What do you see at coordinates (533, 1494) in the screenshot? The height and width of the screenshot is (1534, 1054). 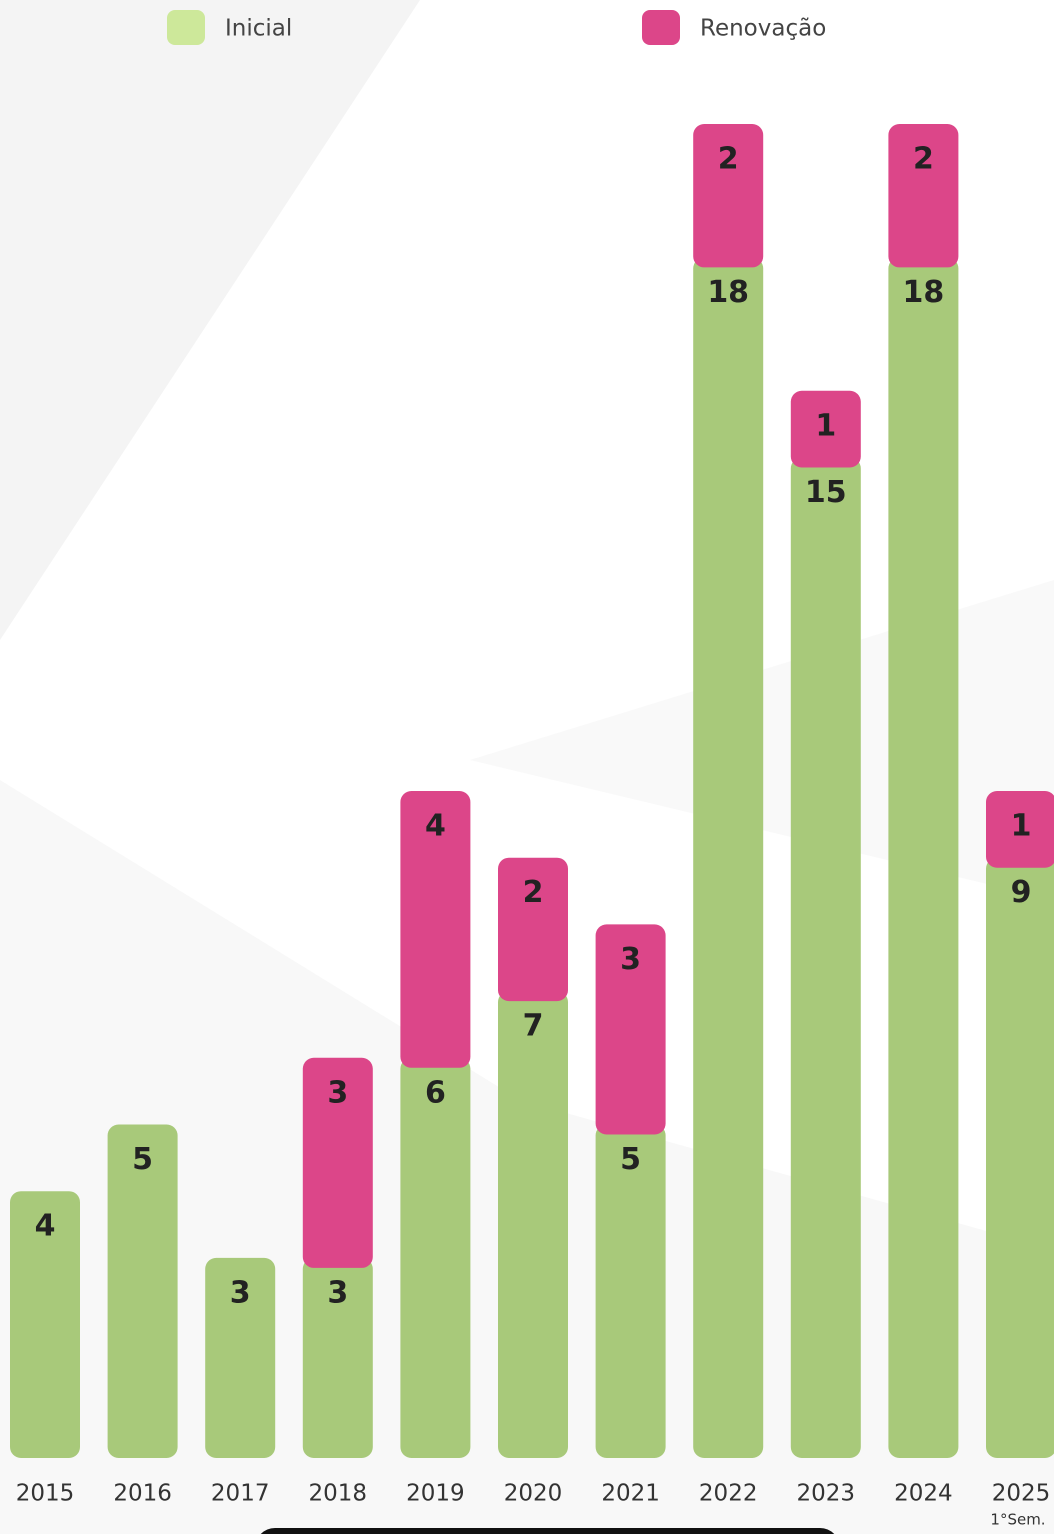 I see `x-tick-label: 2020` at bounding box center [533, 1494].